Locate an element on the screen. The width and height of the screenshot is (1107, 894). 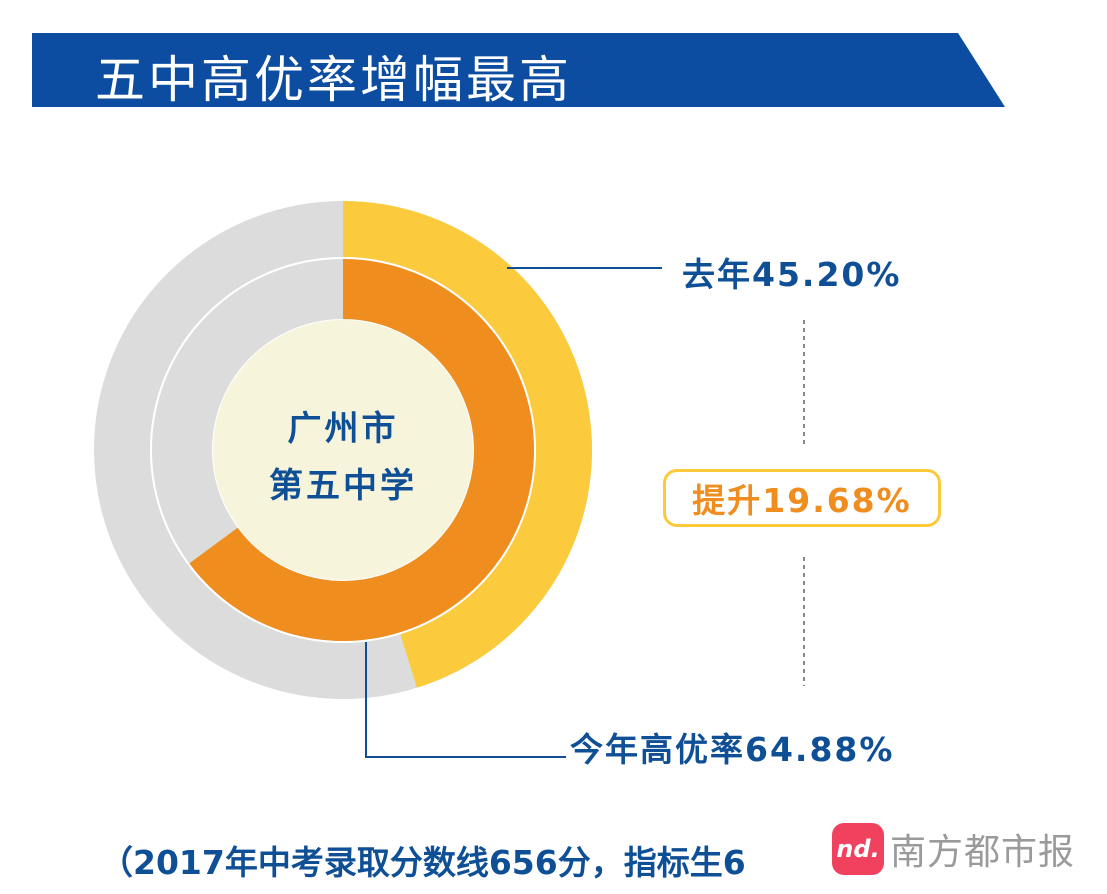
newspaper-logo-icon: nd. is located at coordinates (858, 849).